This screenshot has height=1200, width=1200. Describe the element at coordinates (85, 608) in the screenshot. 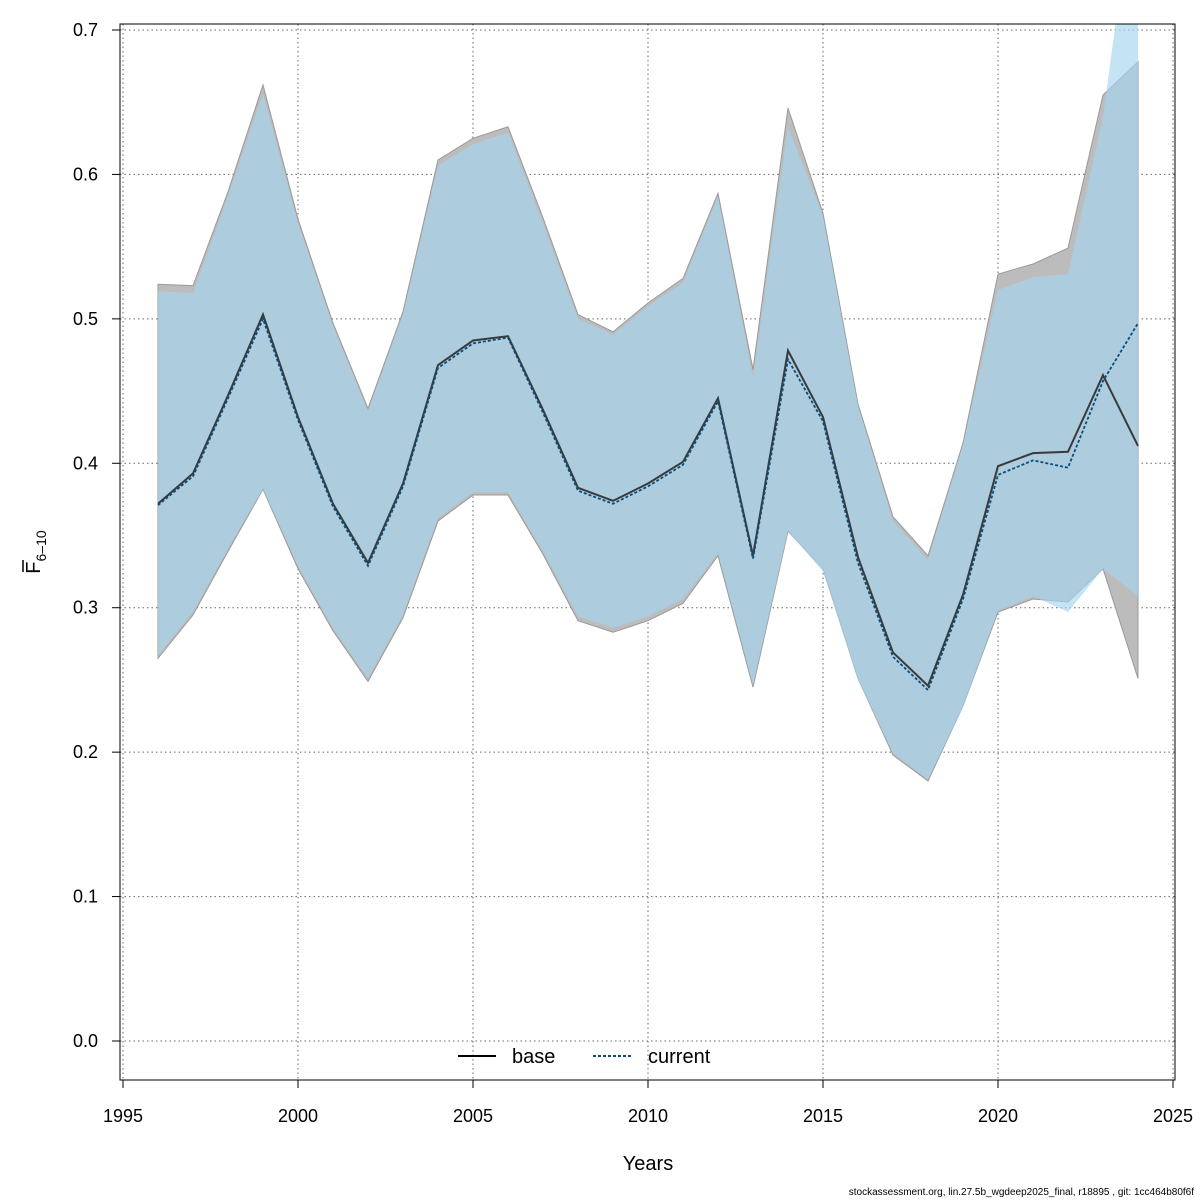

I see `y-tick-label-0.3: 0.3` at that location.